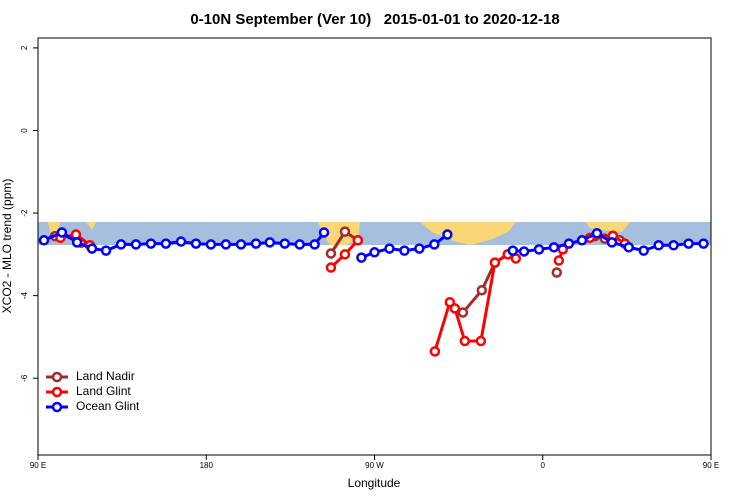 The width and height of the screenshot is (750, 500). I want to click on y-tick-label: -4, so click(24, 296).